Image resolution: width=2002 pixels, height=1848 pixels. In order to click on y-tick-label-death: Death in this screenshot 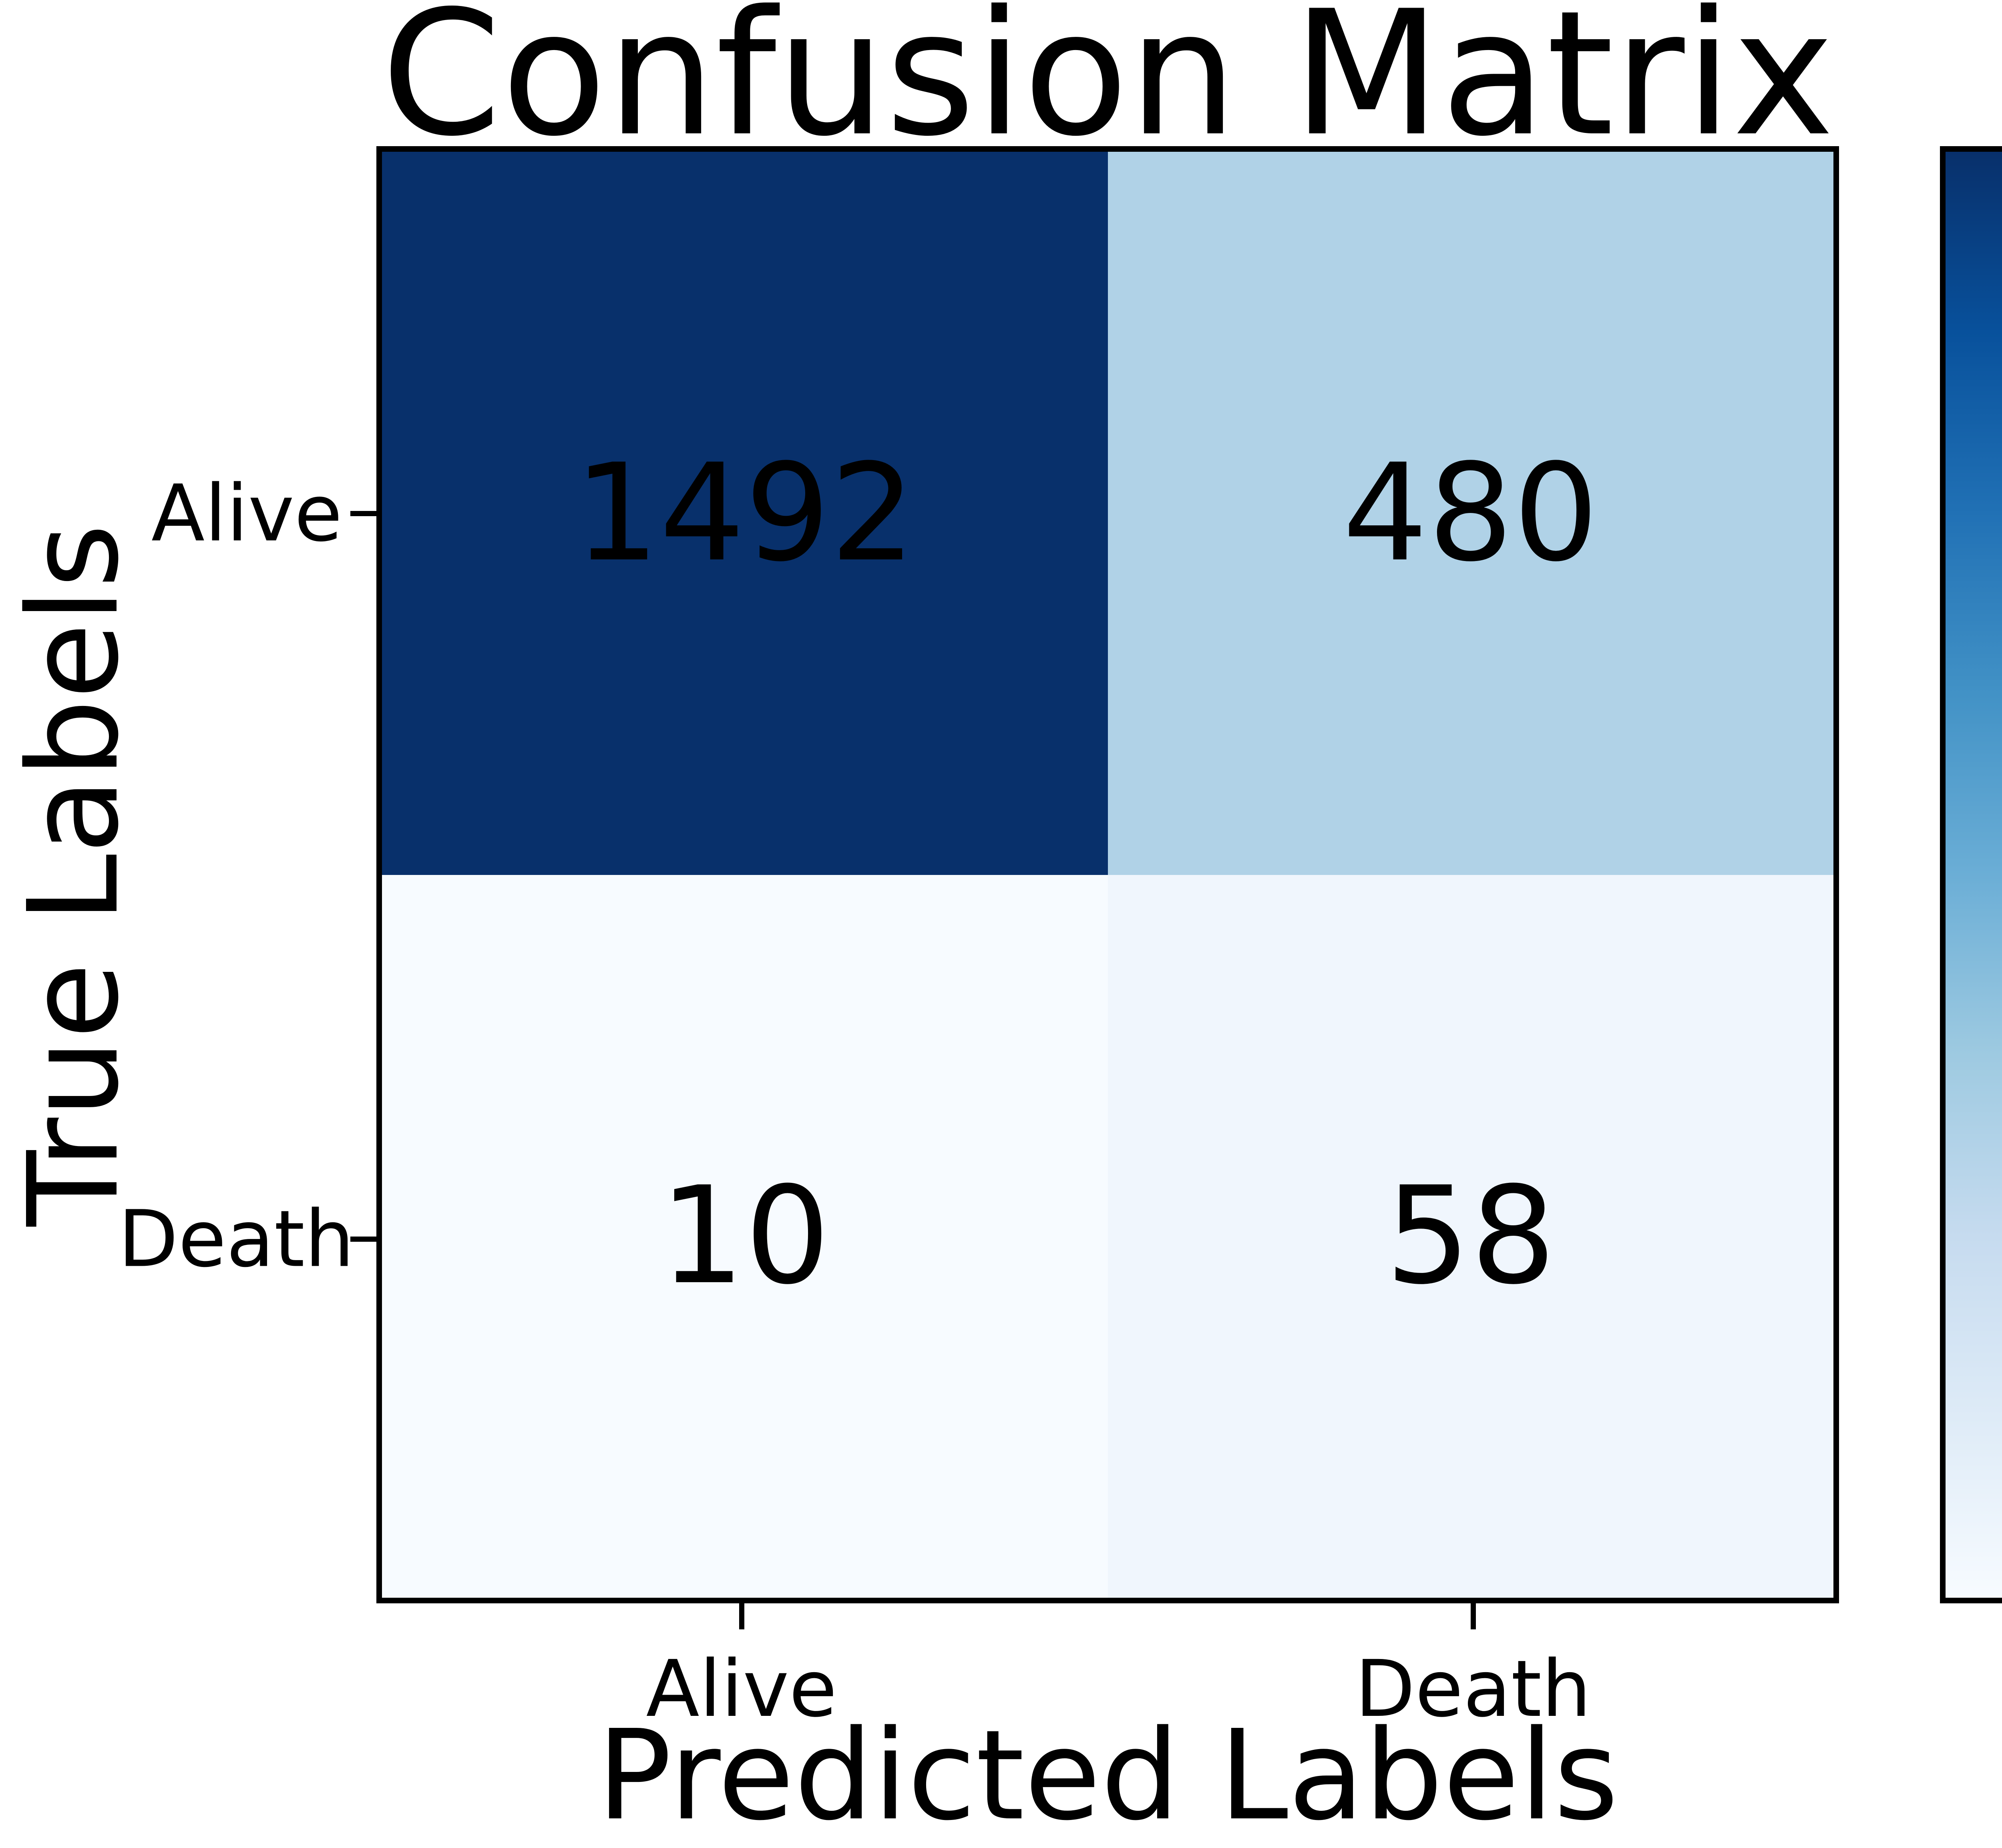, I will do `click(236, 1239)`.